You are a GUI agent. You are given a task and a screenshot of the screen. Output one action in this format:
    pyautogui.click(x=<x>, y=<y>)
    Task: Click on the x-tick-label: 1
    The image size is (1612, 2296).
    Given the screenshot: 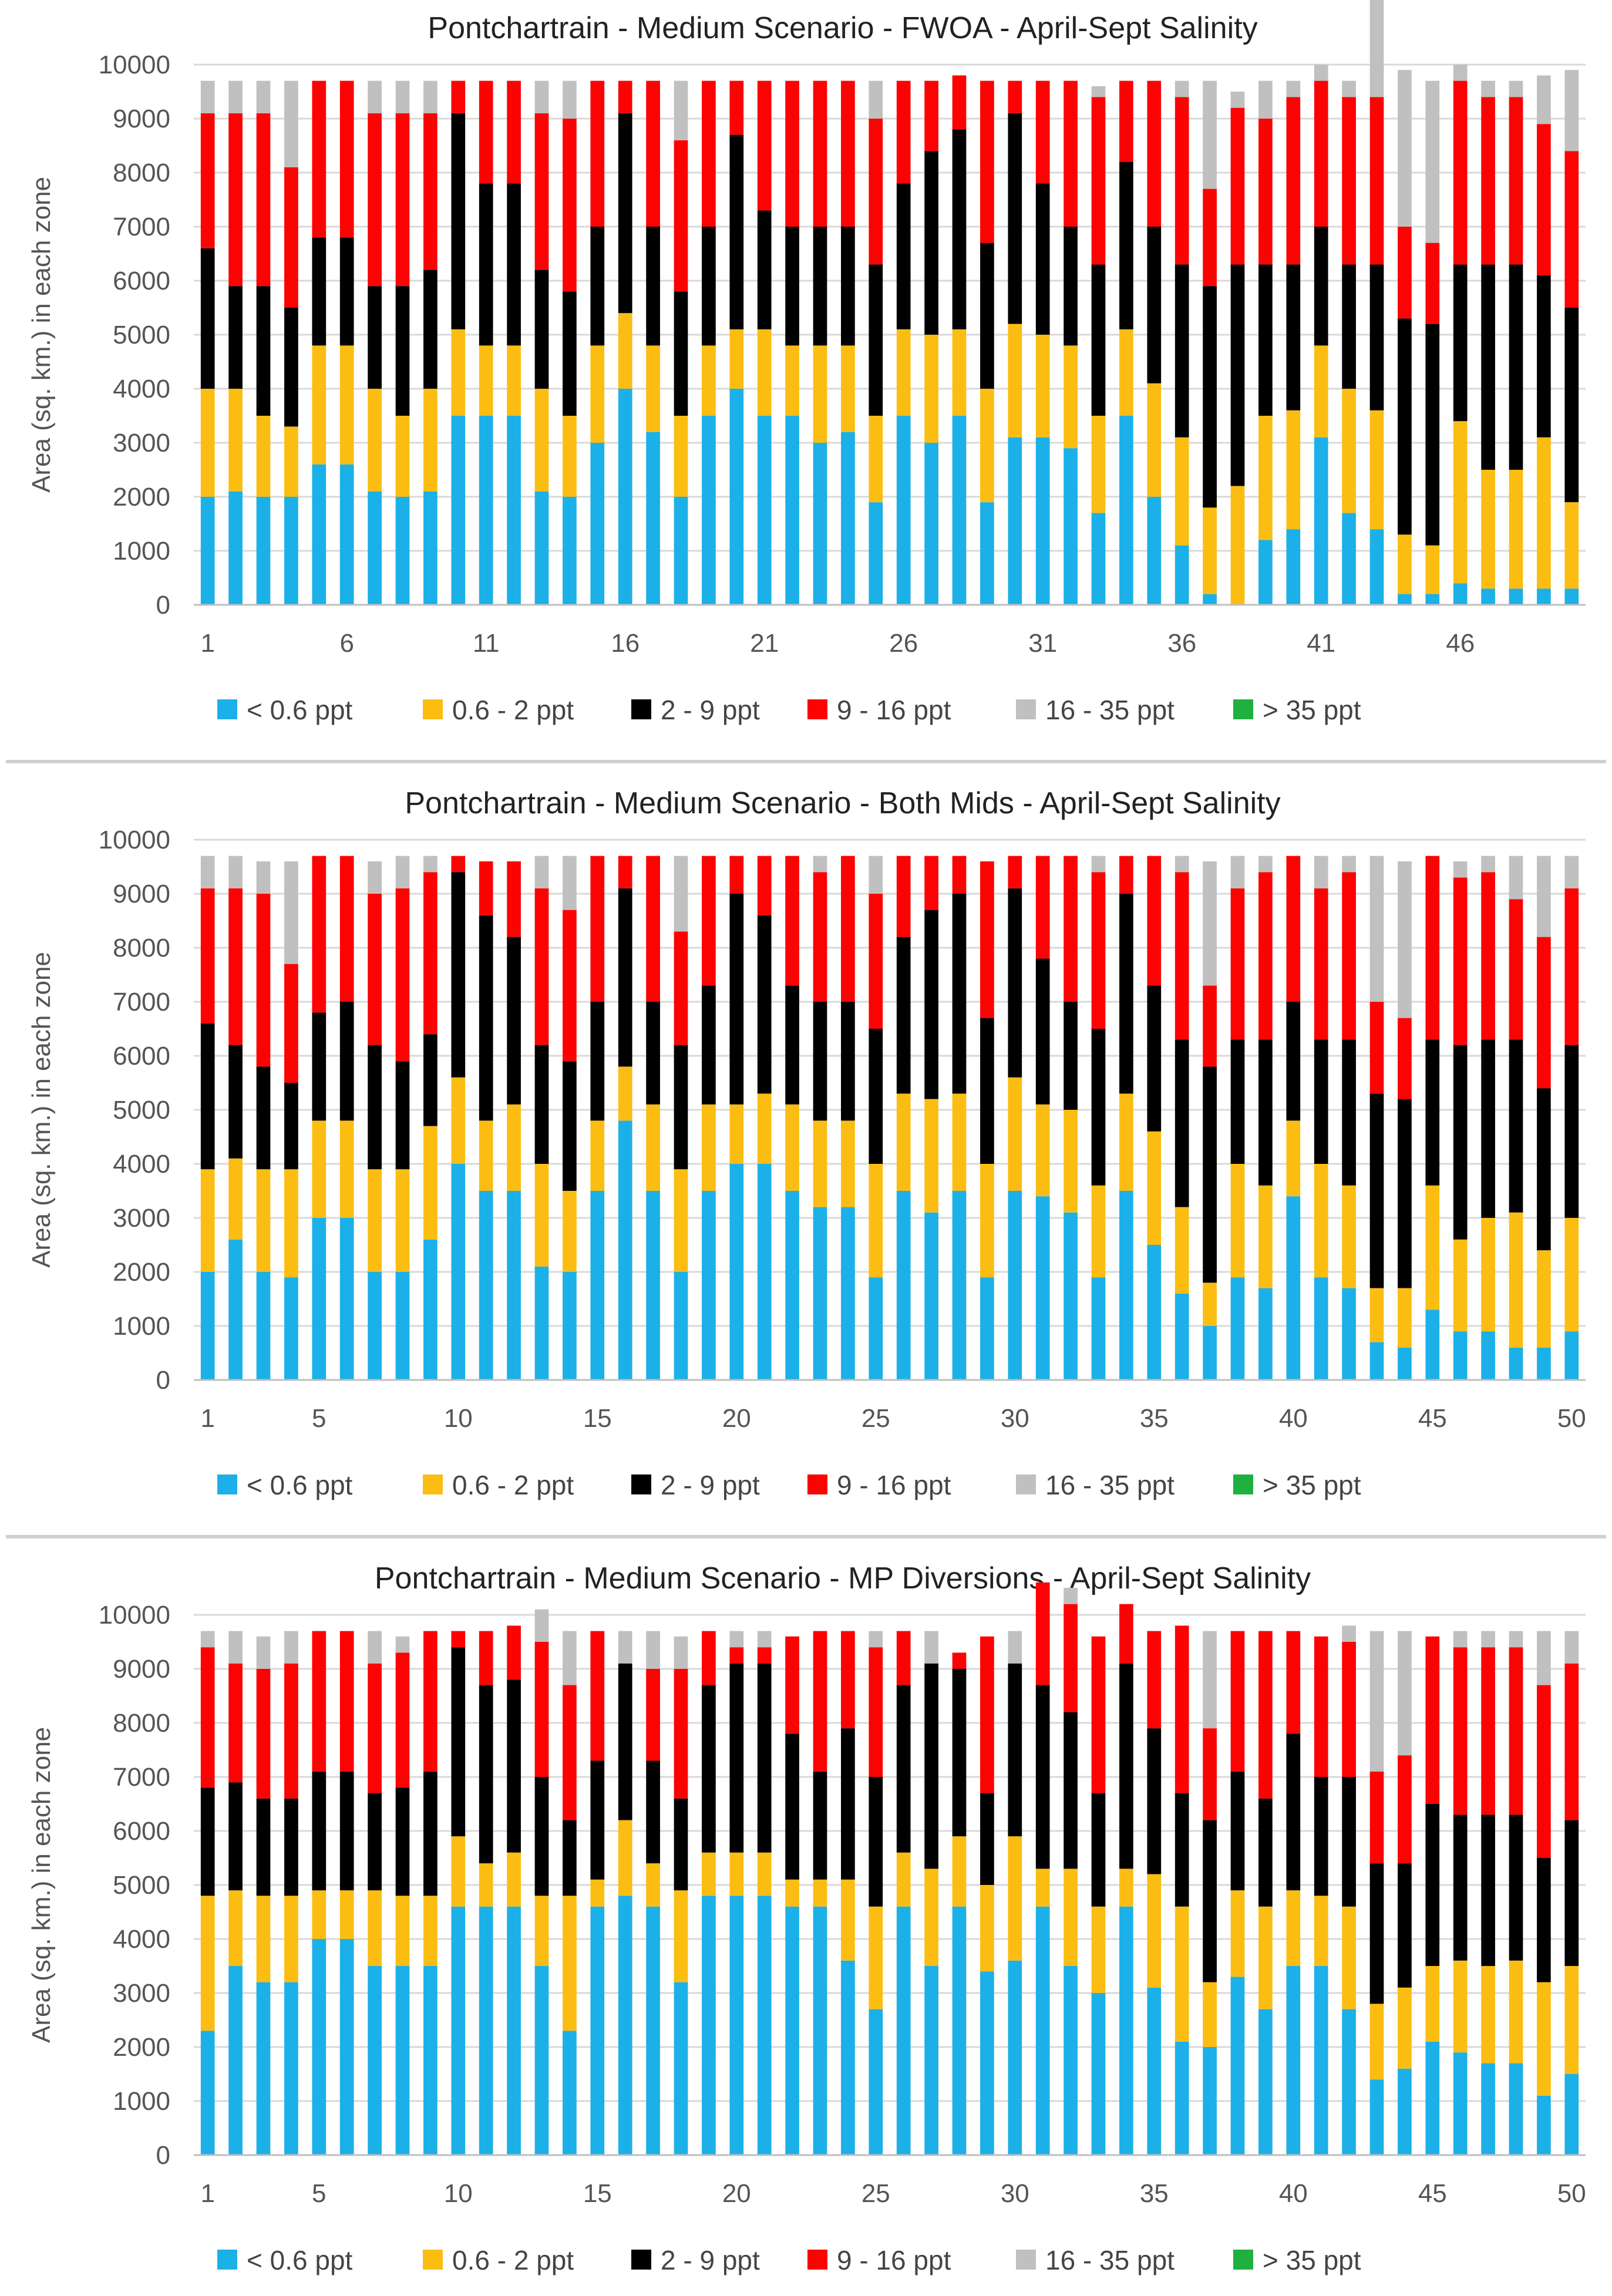 What is the action you would take?
    pyautogui.click(x=207, y=1418)
    